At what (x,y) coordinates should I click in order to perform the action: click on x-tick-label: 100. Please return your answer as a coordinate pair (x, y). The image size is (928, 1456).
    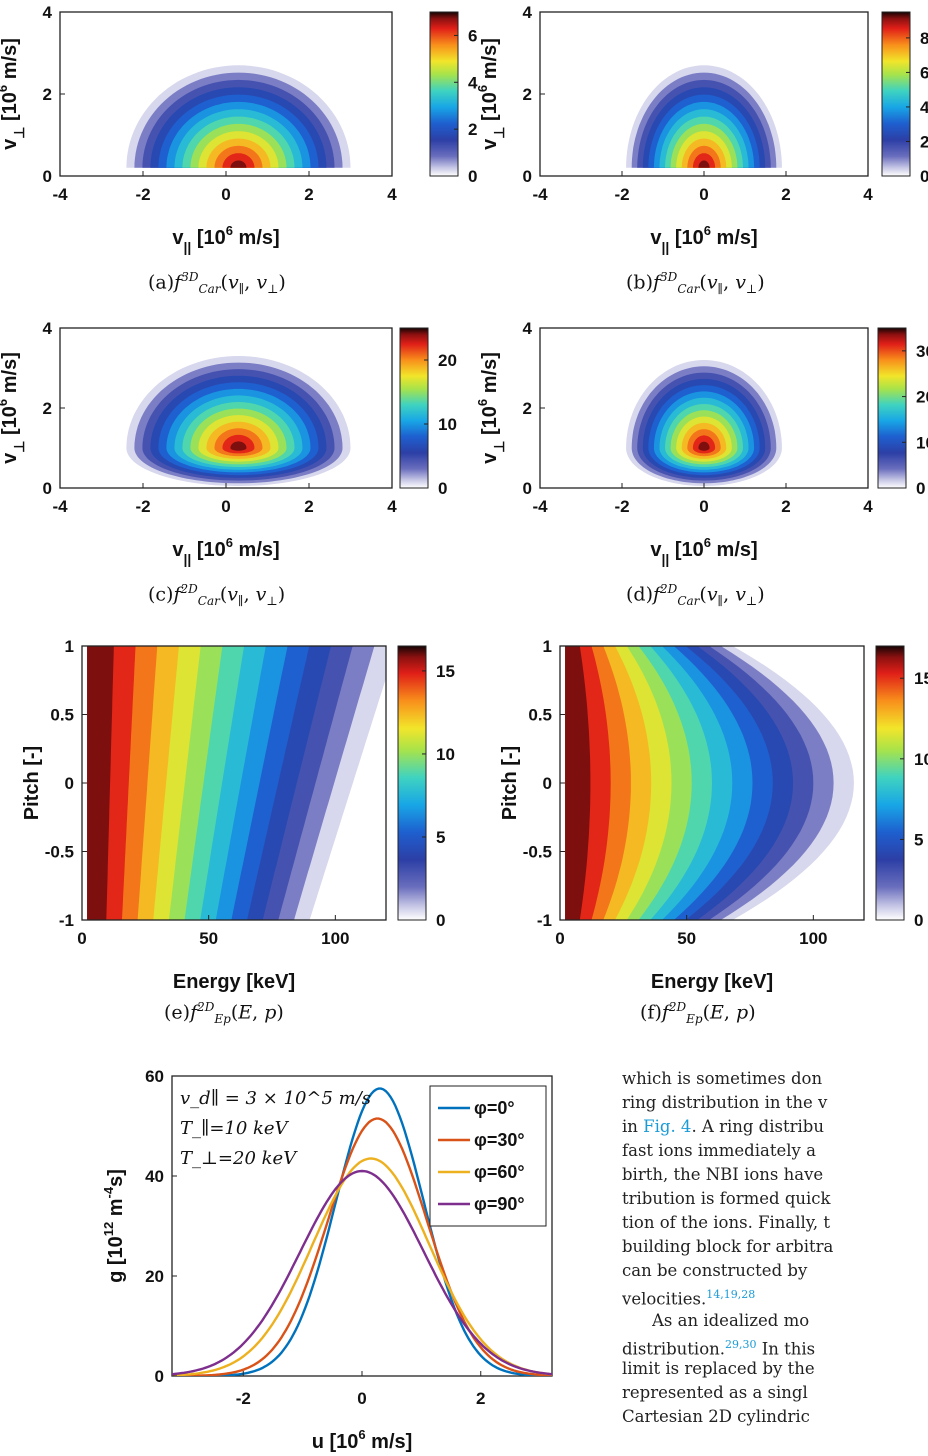
    Looking at the image, I should click on (813, 938).